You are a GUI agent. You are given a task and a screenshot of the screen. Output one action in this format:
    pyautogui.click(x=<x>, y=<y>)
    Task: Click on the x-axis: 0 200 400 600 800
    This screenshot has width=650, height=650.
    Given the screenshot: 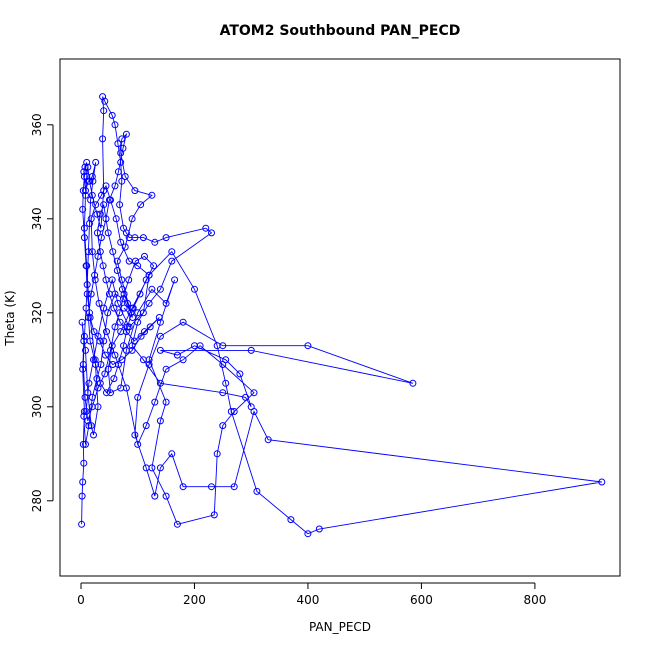 What is the action you would take?
    pyautogui.click(x=311, y=594)
    